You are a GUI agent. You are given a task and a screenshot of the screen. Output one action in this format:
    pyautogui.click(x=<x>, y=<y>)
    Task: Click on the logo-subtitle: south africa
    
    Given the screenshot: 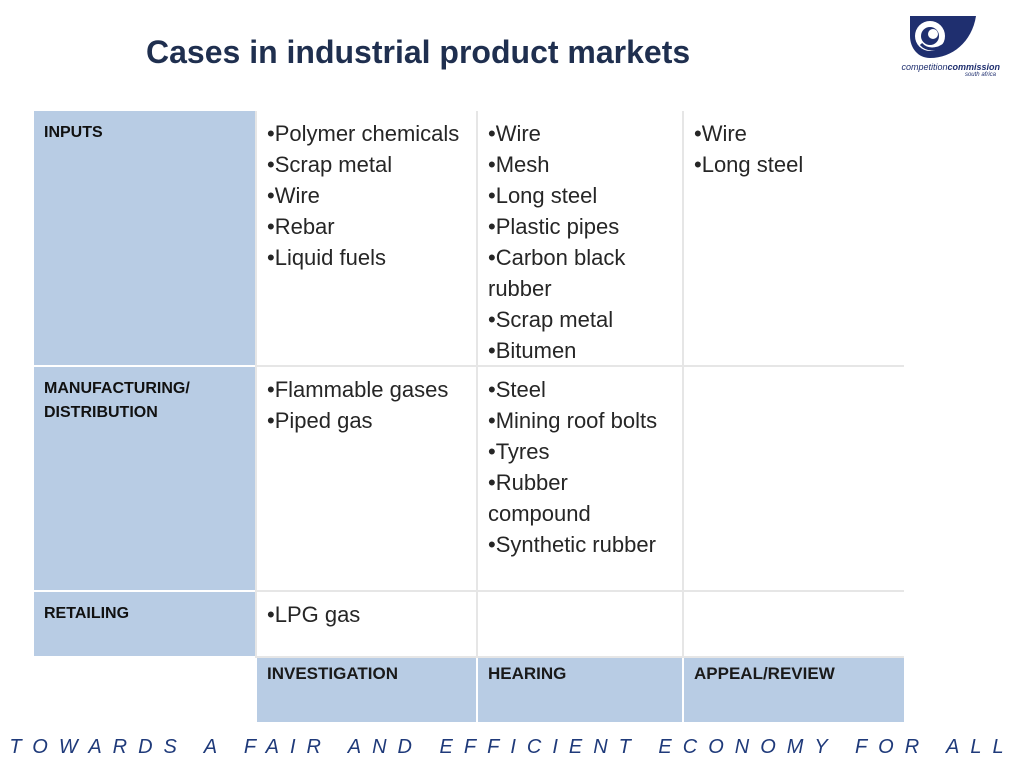 What is the action you would take?
    pyautogui.click(x=980, y=75)
    